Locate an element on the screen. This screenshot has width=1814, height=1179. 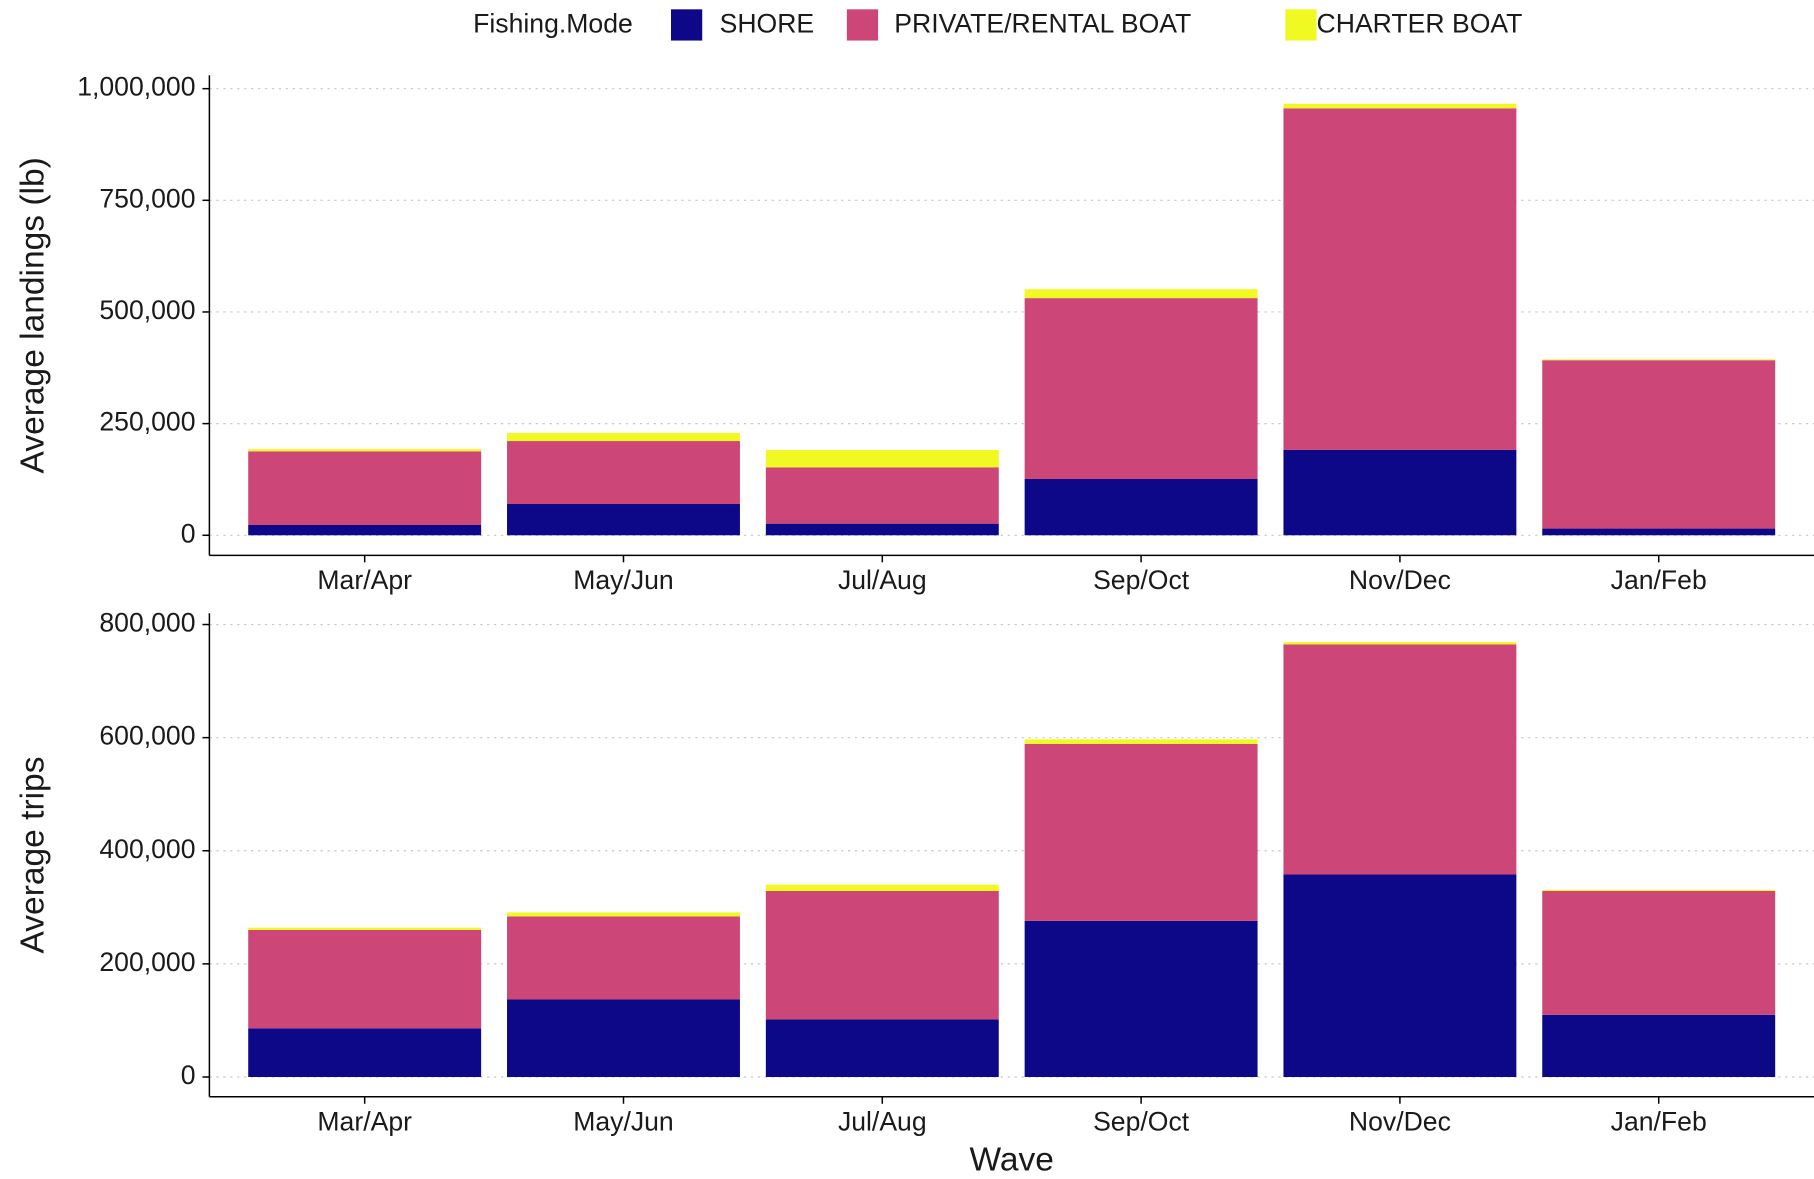
y-tick-label: 1,000,000 is located at coordinates (136, 87).